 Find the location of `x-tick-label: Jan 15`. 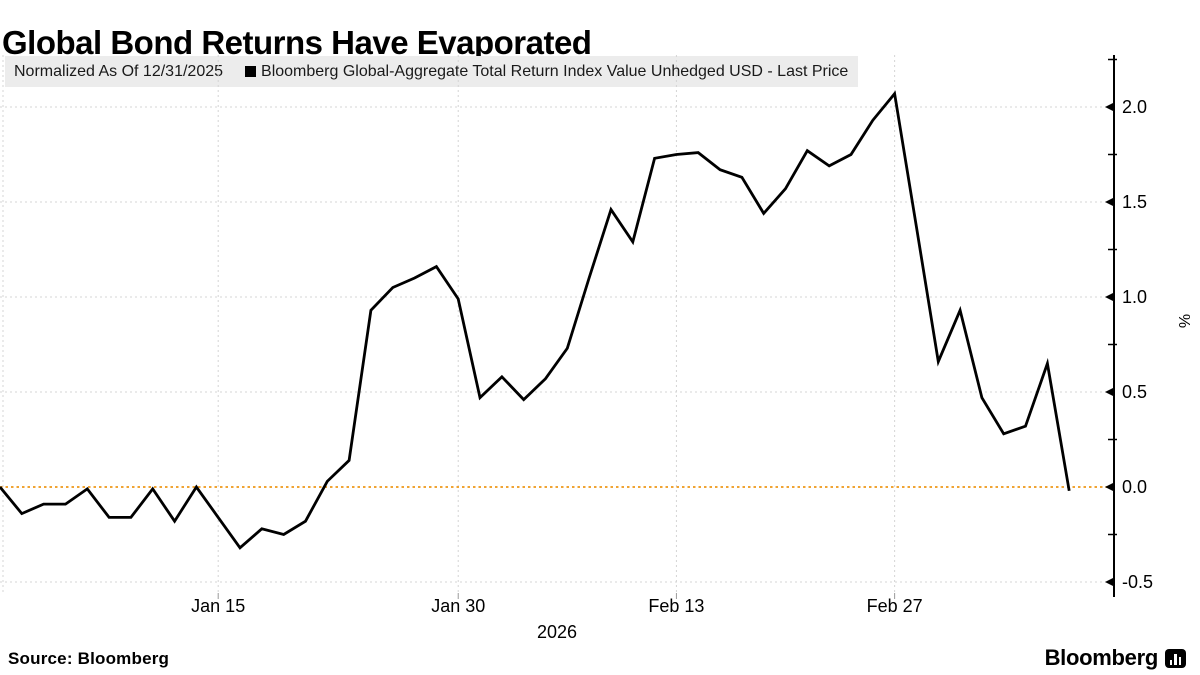

x-tick-label: Jan 15 is located at coordinates (218, 606).